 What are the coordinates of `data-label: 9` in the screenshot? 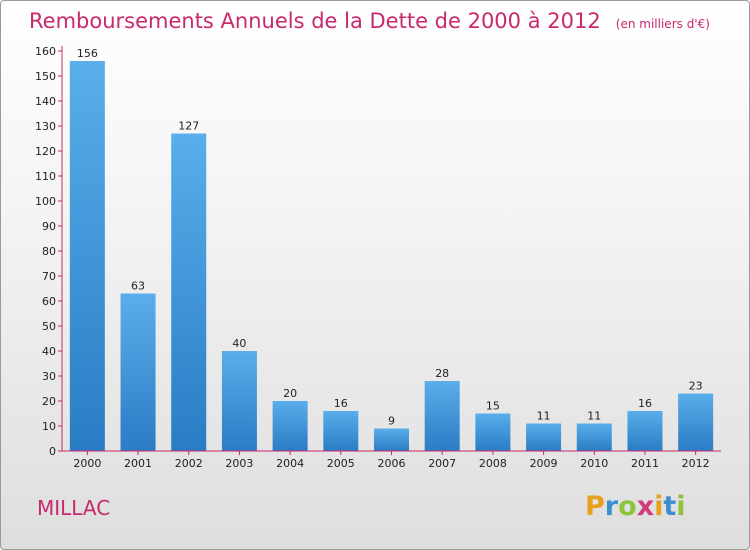 It's located at (391, 421).